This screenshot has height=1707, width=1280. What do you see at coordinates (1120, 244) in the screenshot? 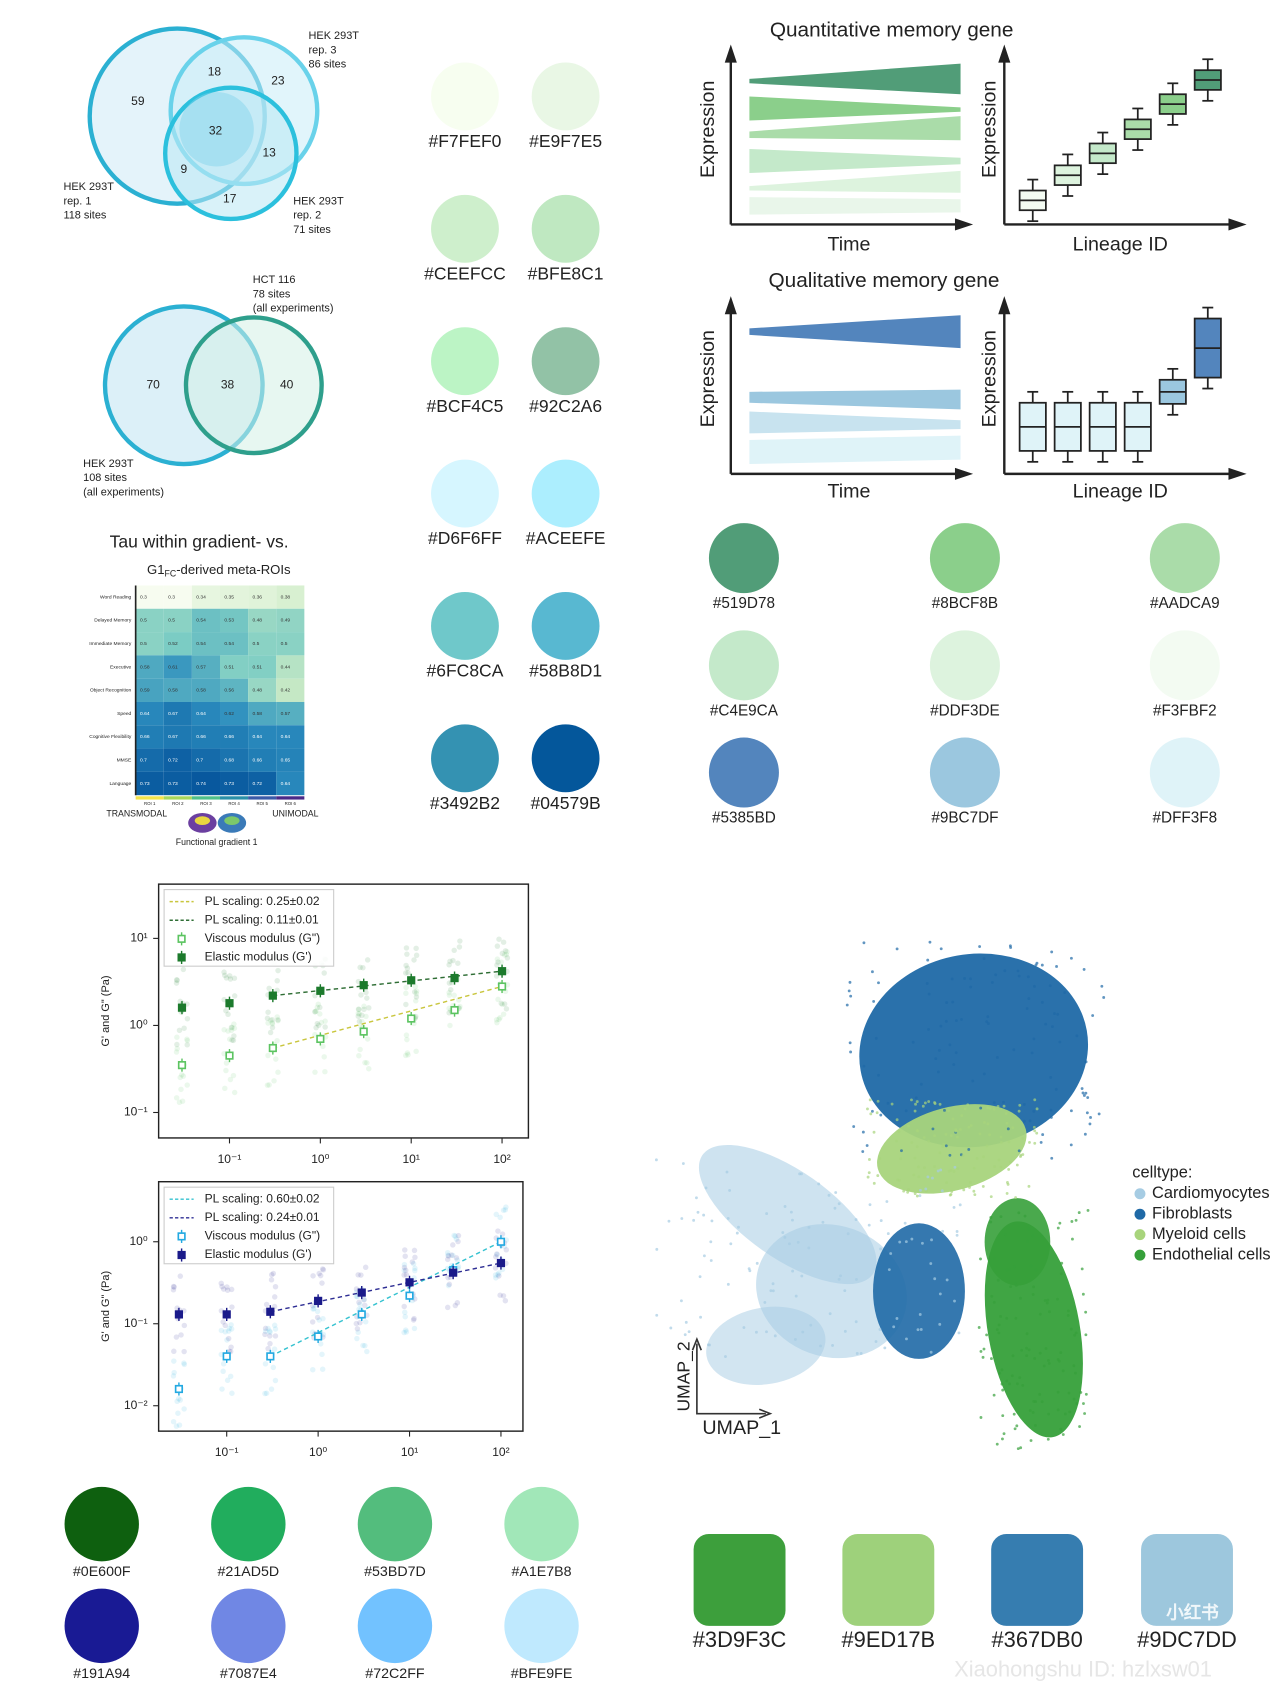
I see `memory-xlabel: Lineage ID` at bounding box center [1120, 244].